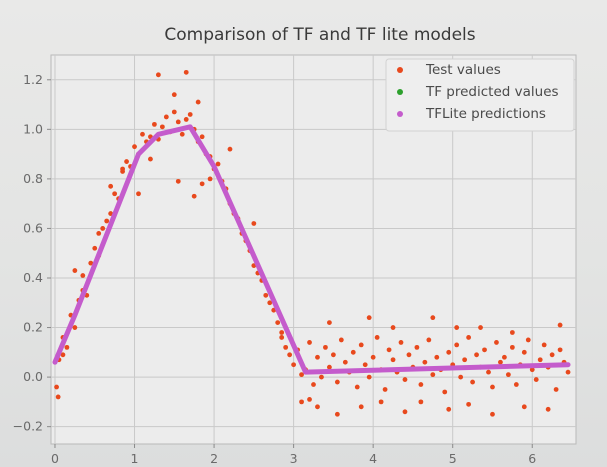  What do you see at coordinates (319, 35) in the screenshot?
I see `chart-title: Comparison of TF and TF lite models` at bounding box center [319, 35].